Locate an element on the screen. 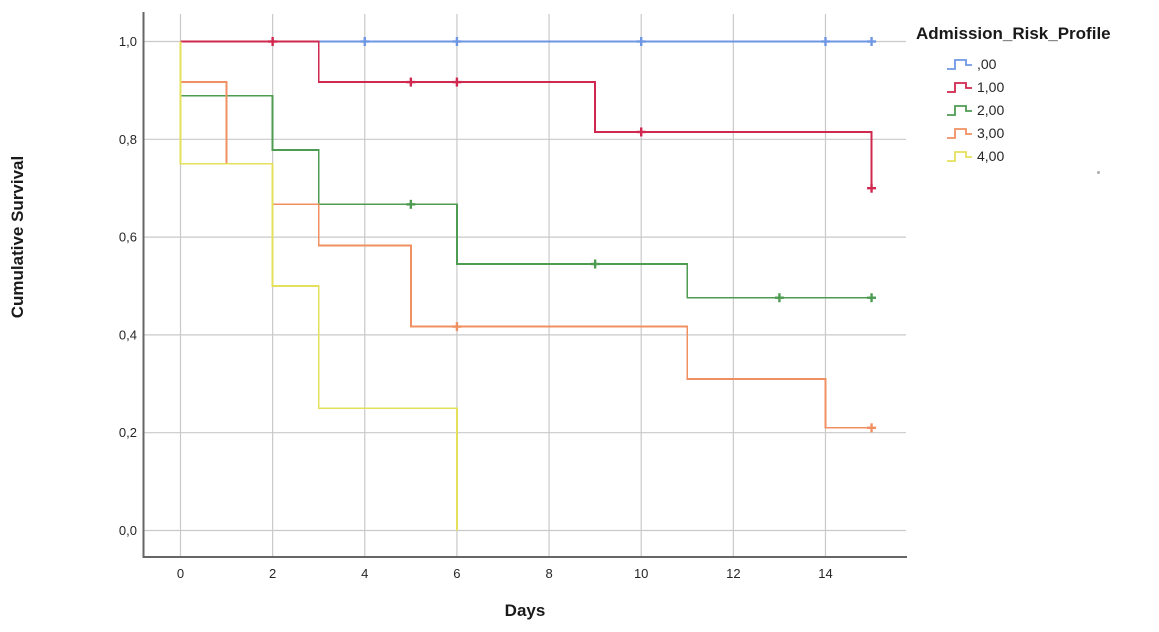 Image resolution: width=1159 pixels, height=632 pixels. y-axis-title: Cumulative Survival is located at coordinates (17, 237).